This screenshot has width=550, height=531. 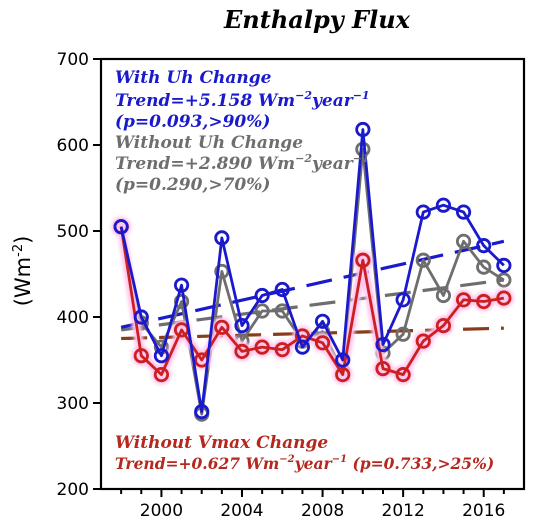 What do you see at coordinates (312, 284) in the screenshot?
I see `trend-line-with_uh` at bounding box center [312, 284].